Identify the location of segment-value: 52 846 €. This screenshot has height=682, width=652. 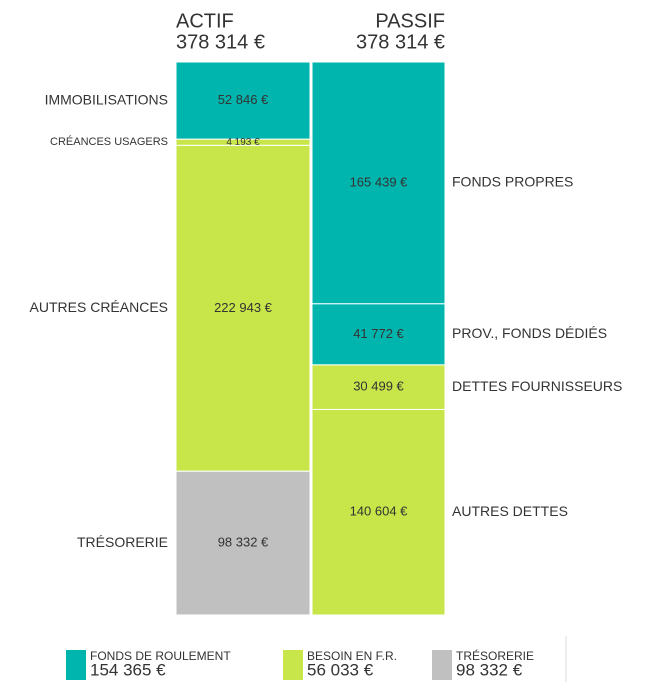
(243, 99).